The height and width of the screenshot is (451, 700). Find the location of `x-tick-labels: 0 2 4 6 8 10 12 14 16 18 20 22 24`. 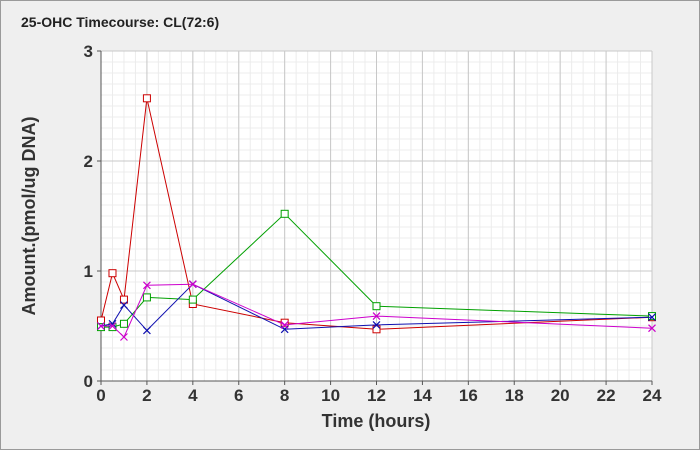

x-tick-labels: 0 2 4 6 8 10 12 14 16 18 20 22 24 is located at coordinates (379, 395).